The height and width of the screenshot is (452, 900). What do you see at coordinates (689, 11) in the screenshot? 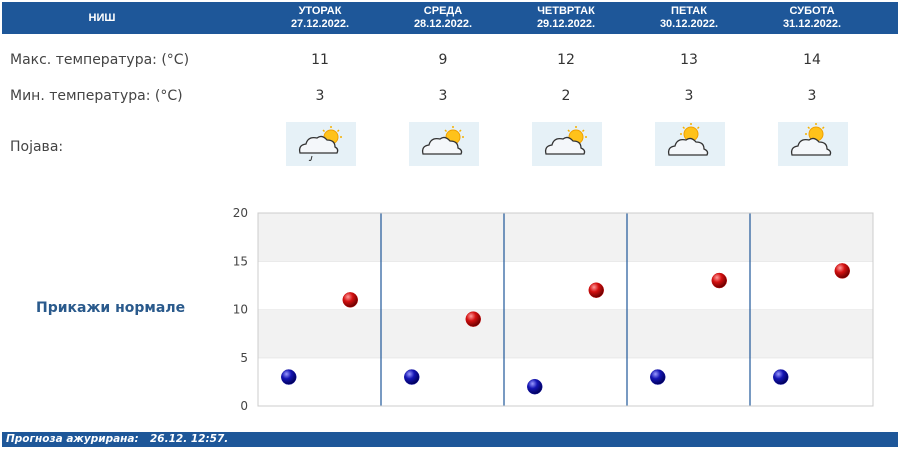
I see `day-name: ПЕТАК` at bounding box center [689, 11].